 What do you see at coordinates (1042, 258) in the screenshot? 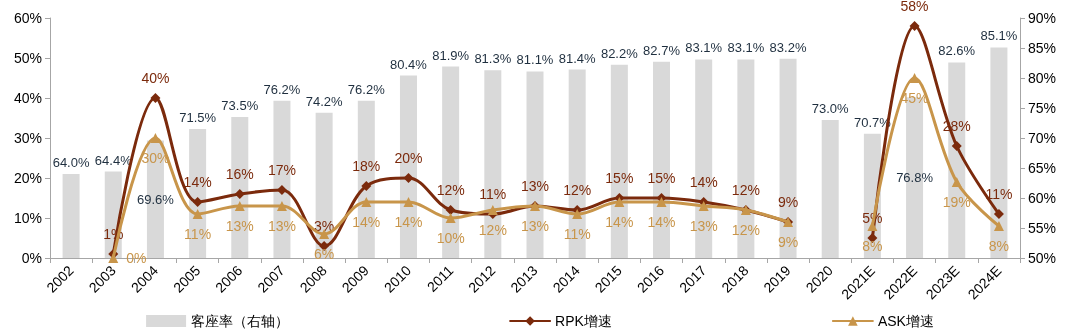
I see `y2-tick-label: 50%` at bounding box center [1042, 258].